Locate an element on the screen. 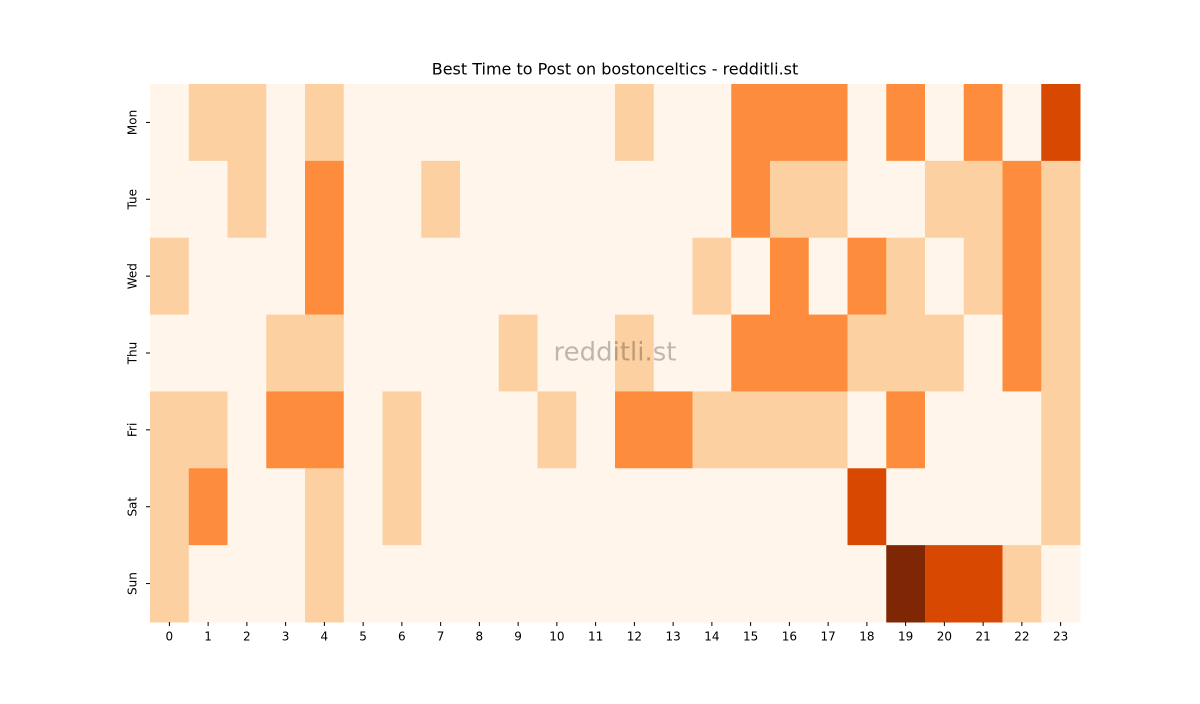 The width and height of the screenshot is (1200, 704). watermark: redditli.st is located at coordinates (615, 353).